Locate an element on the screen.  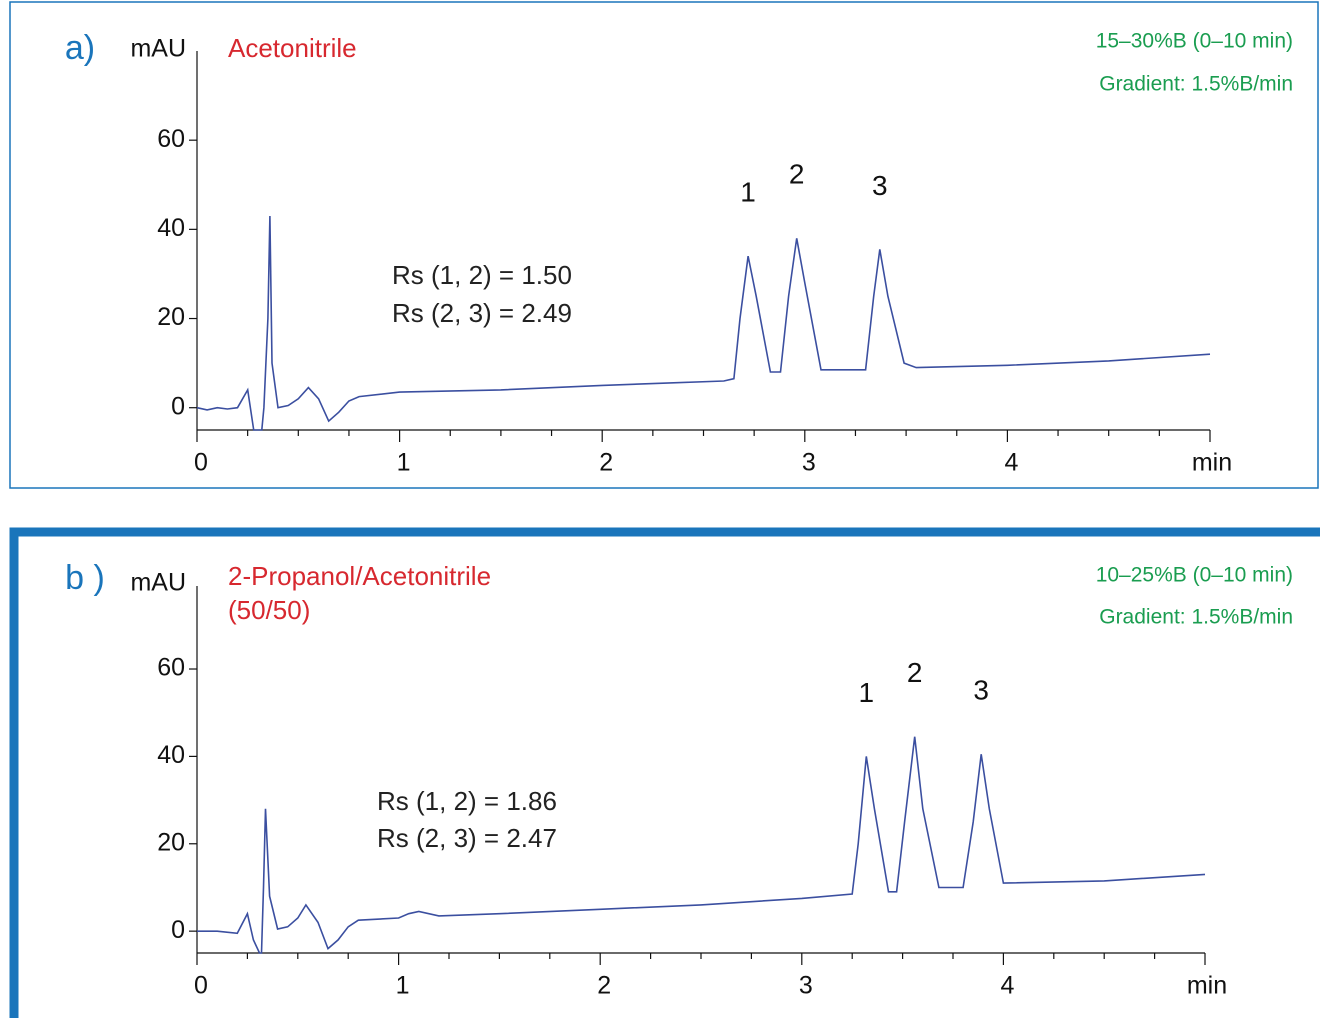
panel-label: a) is located at coordinates (80, 48).